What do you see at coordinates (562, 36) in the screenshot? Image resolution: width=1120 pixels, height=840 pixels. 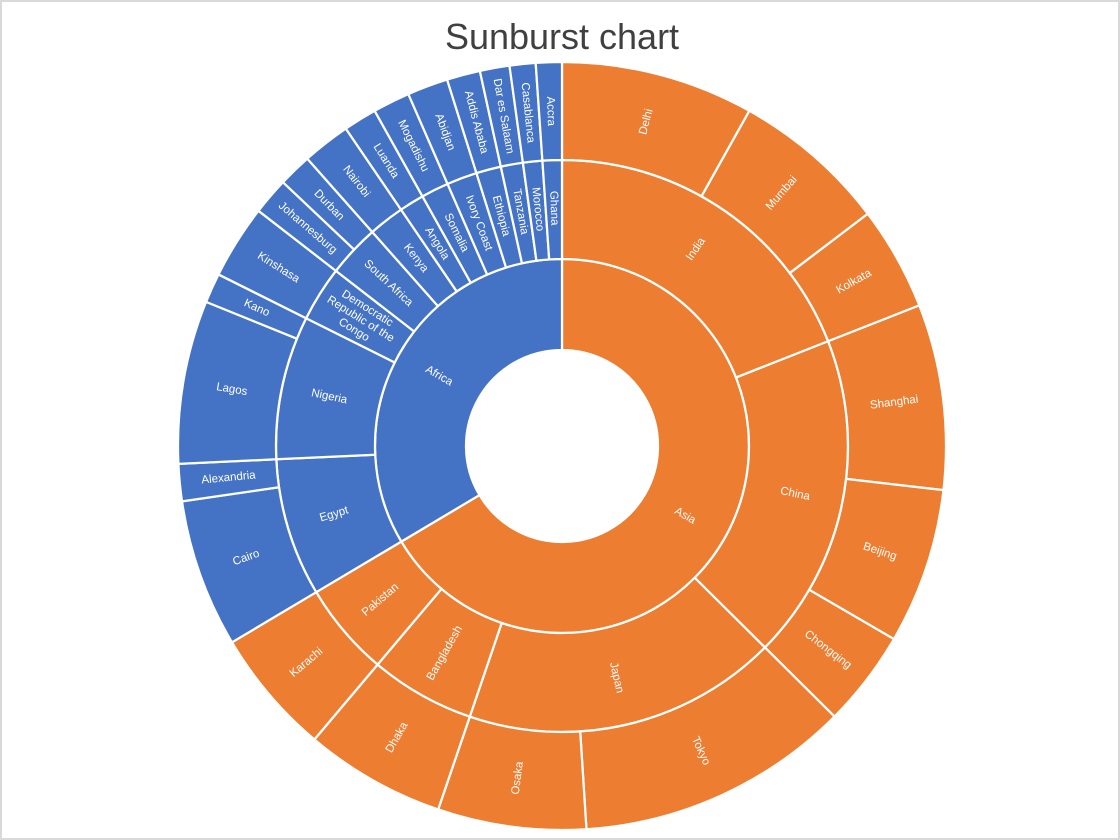 I see `chart-title: Sunburst chart` at bounding box center [562, 36].